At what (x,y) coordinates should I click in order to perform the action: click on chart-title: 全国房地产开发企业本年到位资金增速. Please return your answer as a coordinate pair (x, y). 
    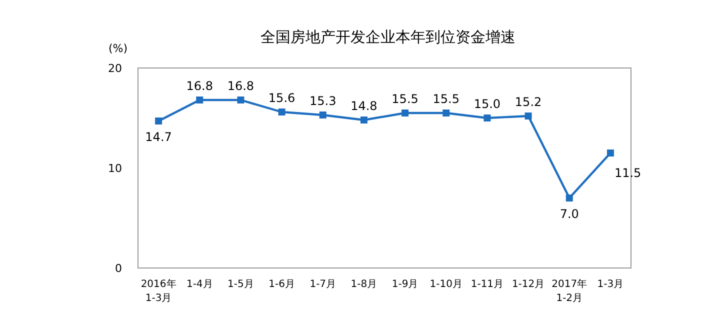
    Looking at the image, I should click on (388, 37).